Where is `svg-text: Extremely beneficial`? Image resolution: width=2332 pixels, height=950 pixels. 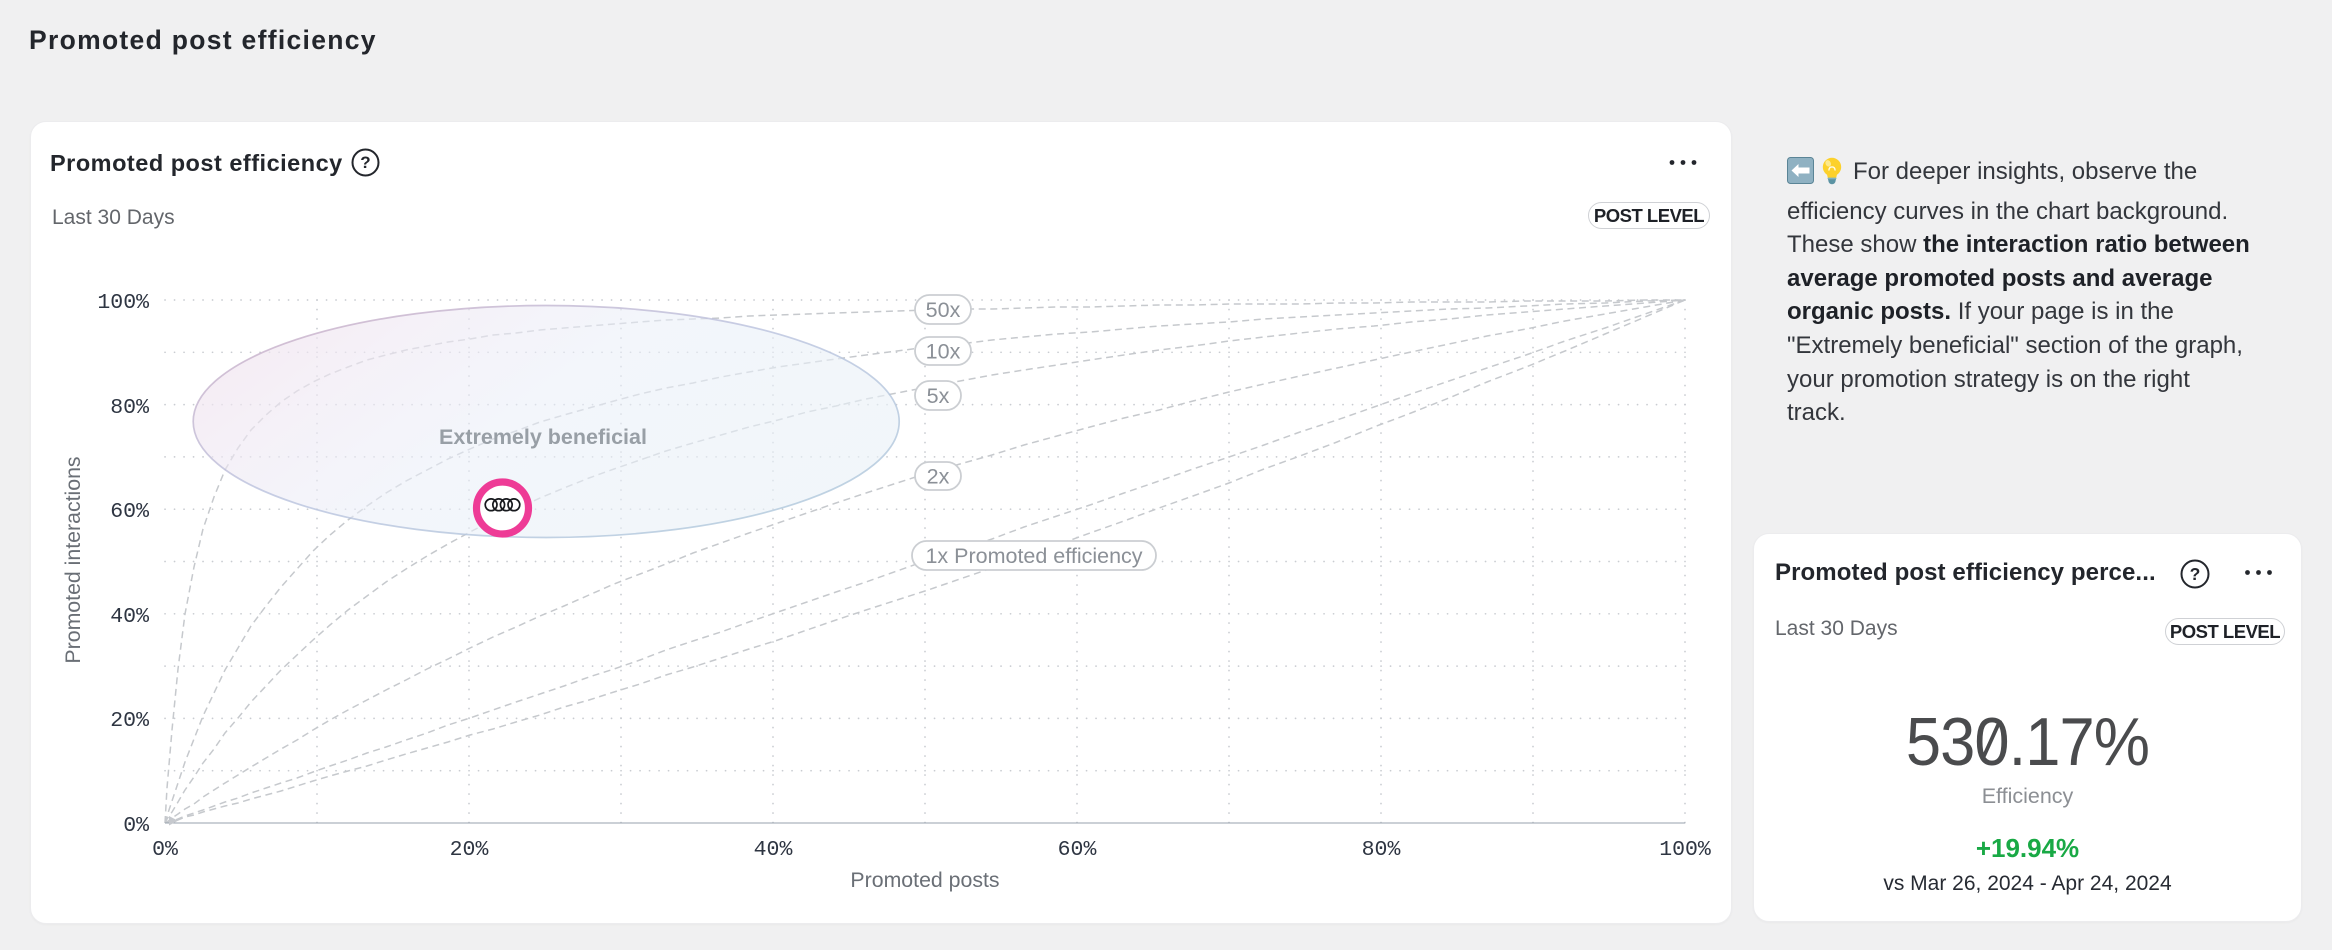 svg-text: Extremely beneficial is located at coordinates (543, 437).